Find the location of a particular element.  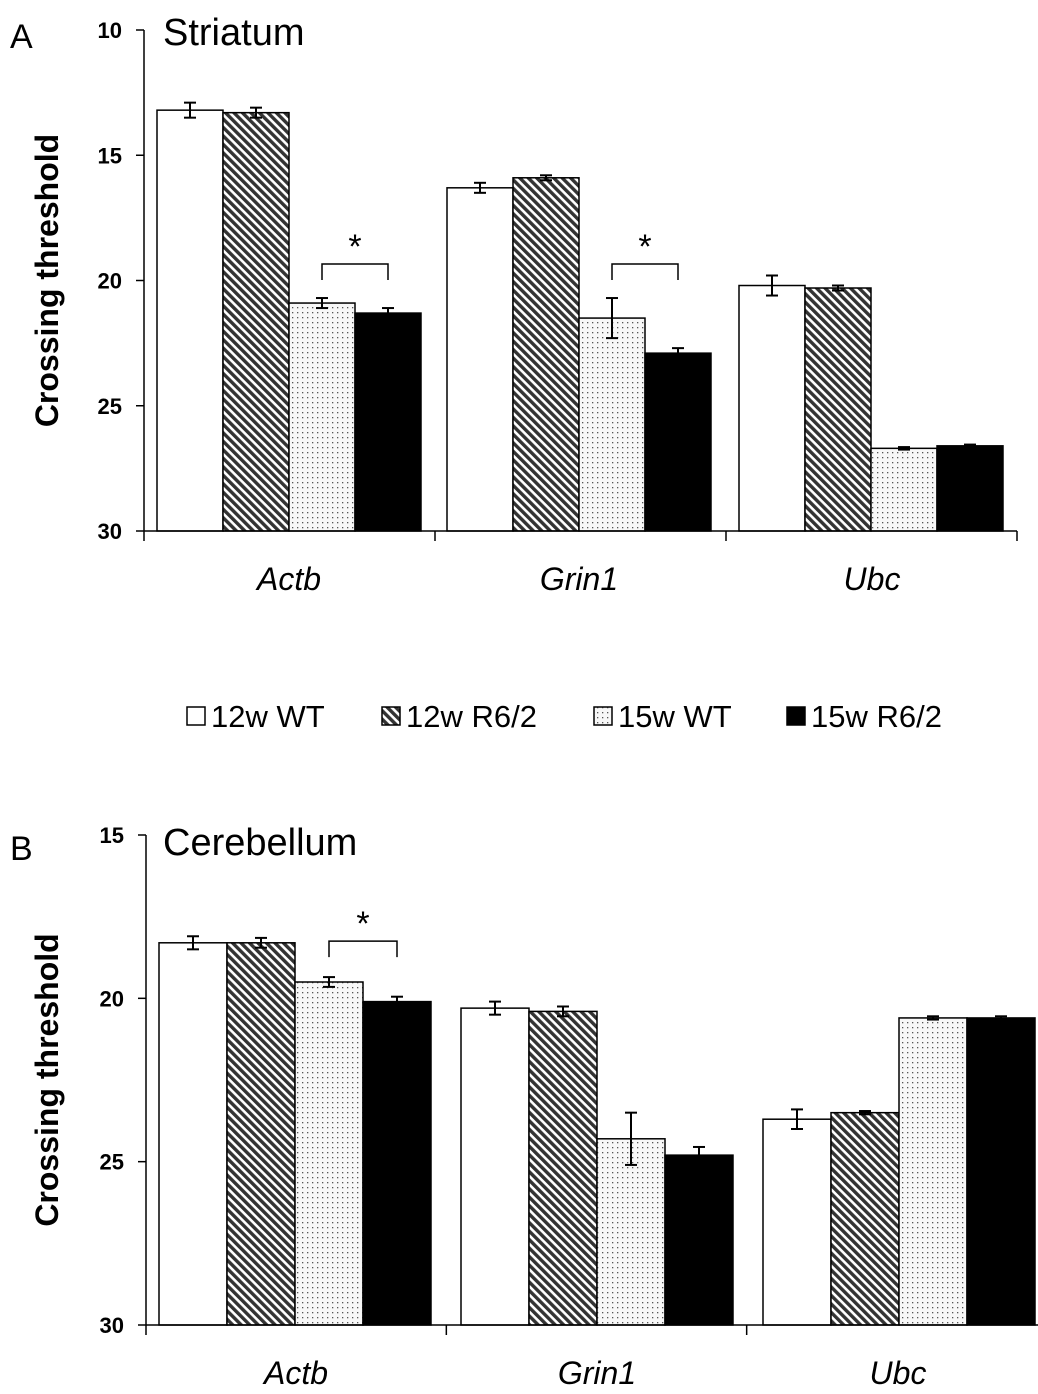

chart-title: Striatum is located at coordinates (233, 33).